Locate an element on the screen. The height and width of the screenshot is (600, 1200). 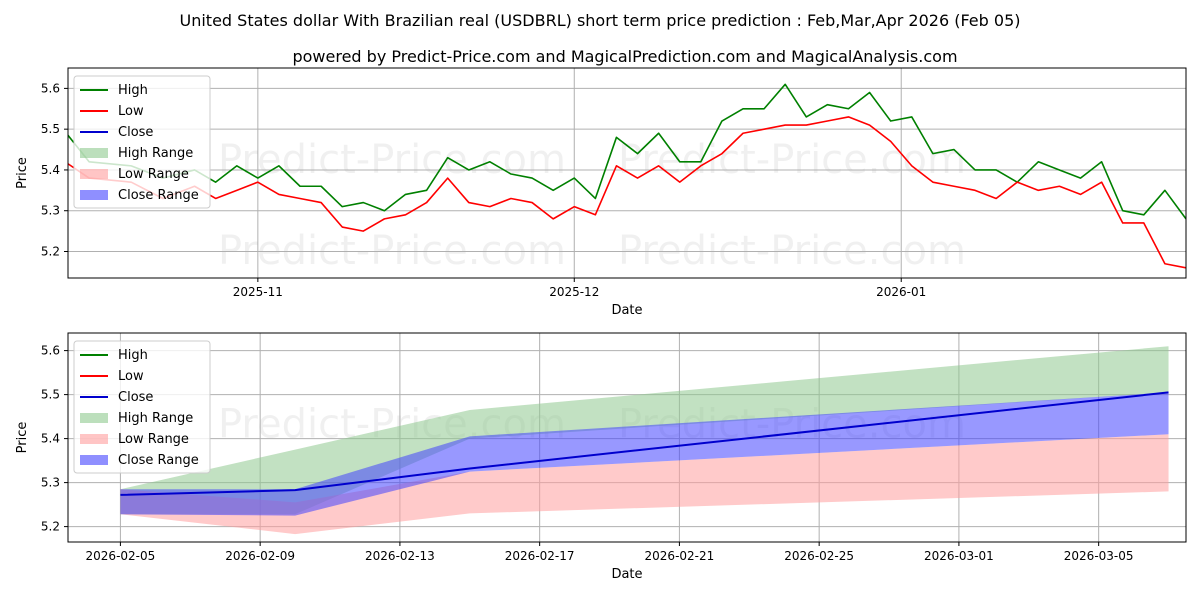
x-tick-label: 2026-02-13 is located at coordinates (400, 556).